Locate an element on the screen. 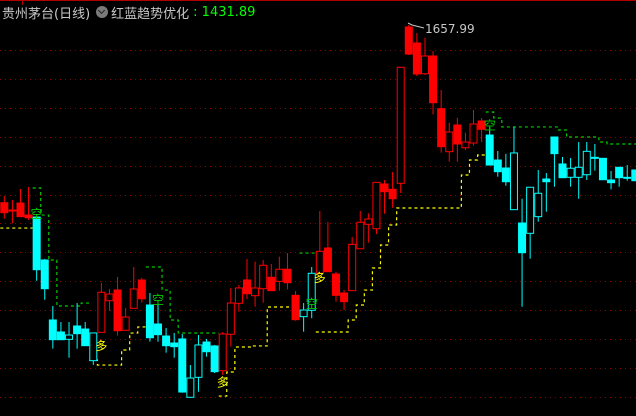 This screenshot has height=416, width=636. chevron-down-circle-icon is located at coordinates (102, 12).